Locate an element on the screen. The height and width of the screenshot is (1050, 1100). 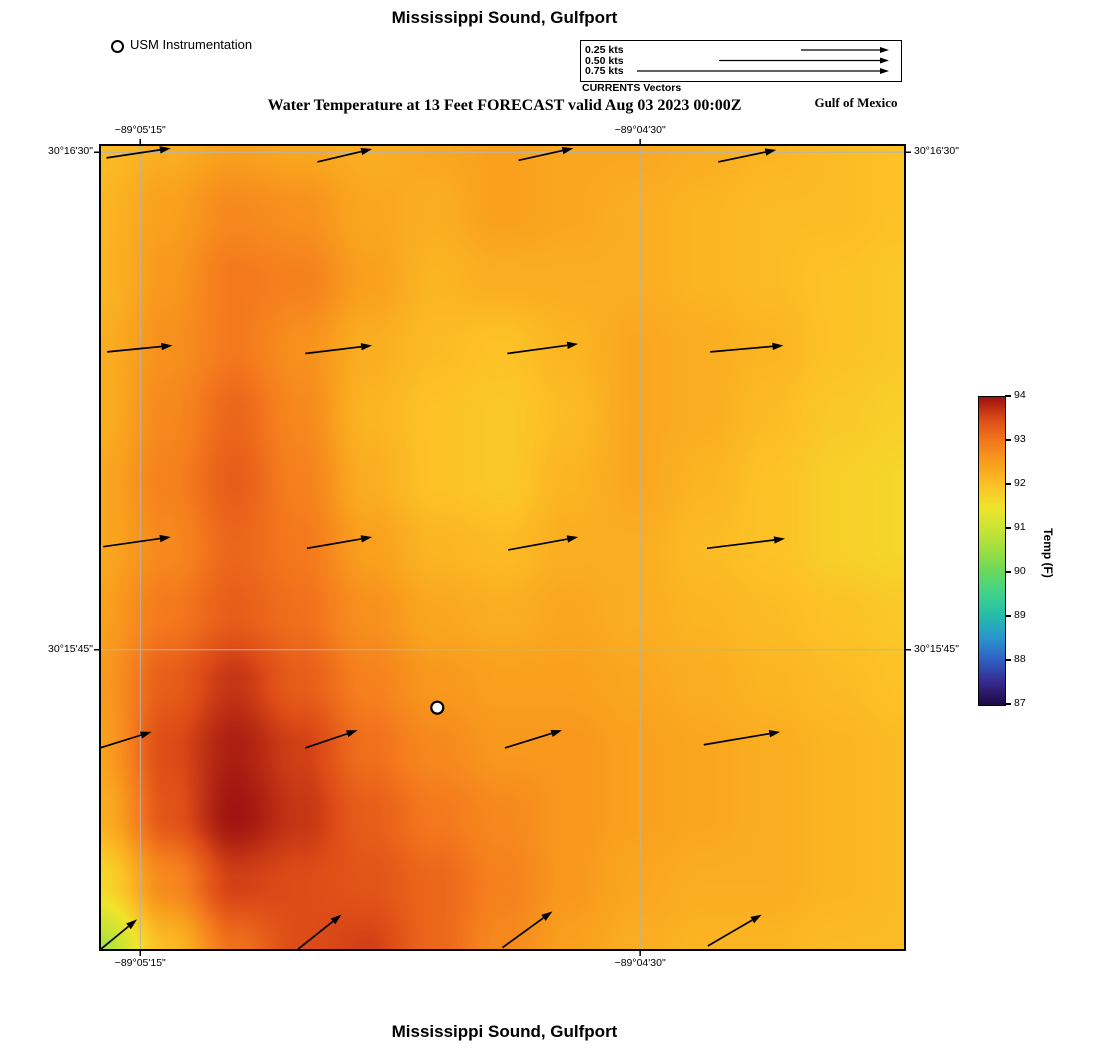
y-tick-label-right: 30°16'30" is located at coordinates (936, 151).